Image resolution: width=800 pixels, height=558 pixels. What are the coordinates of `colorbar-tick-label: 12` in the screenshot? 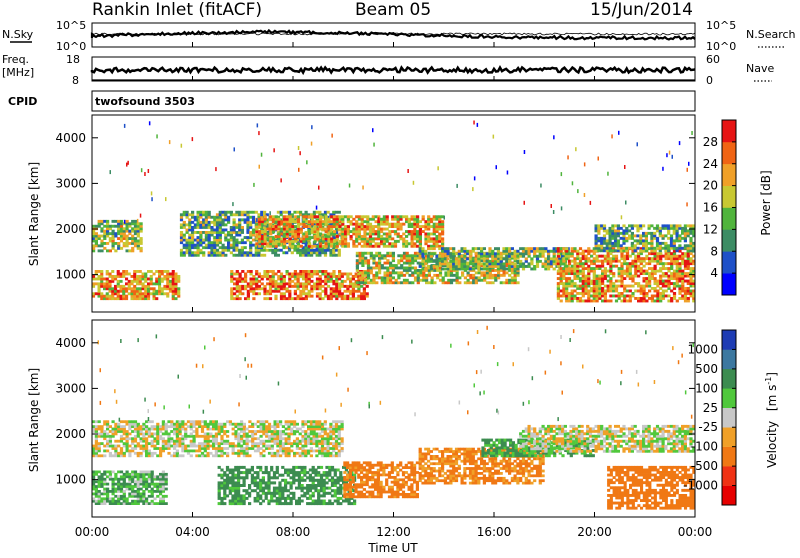 It's located at (710, 229).